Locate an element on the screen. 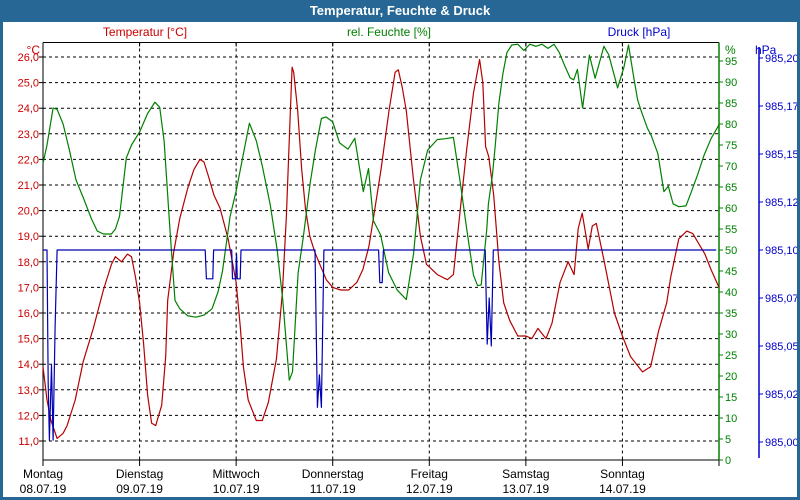  hum-tick-label: 0 is located at coordinates (728, 461).